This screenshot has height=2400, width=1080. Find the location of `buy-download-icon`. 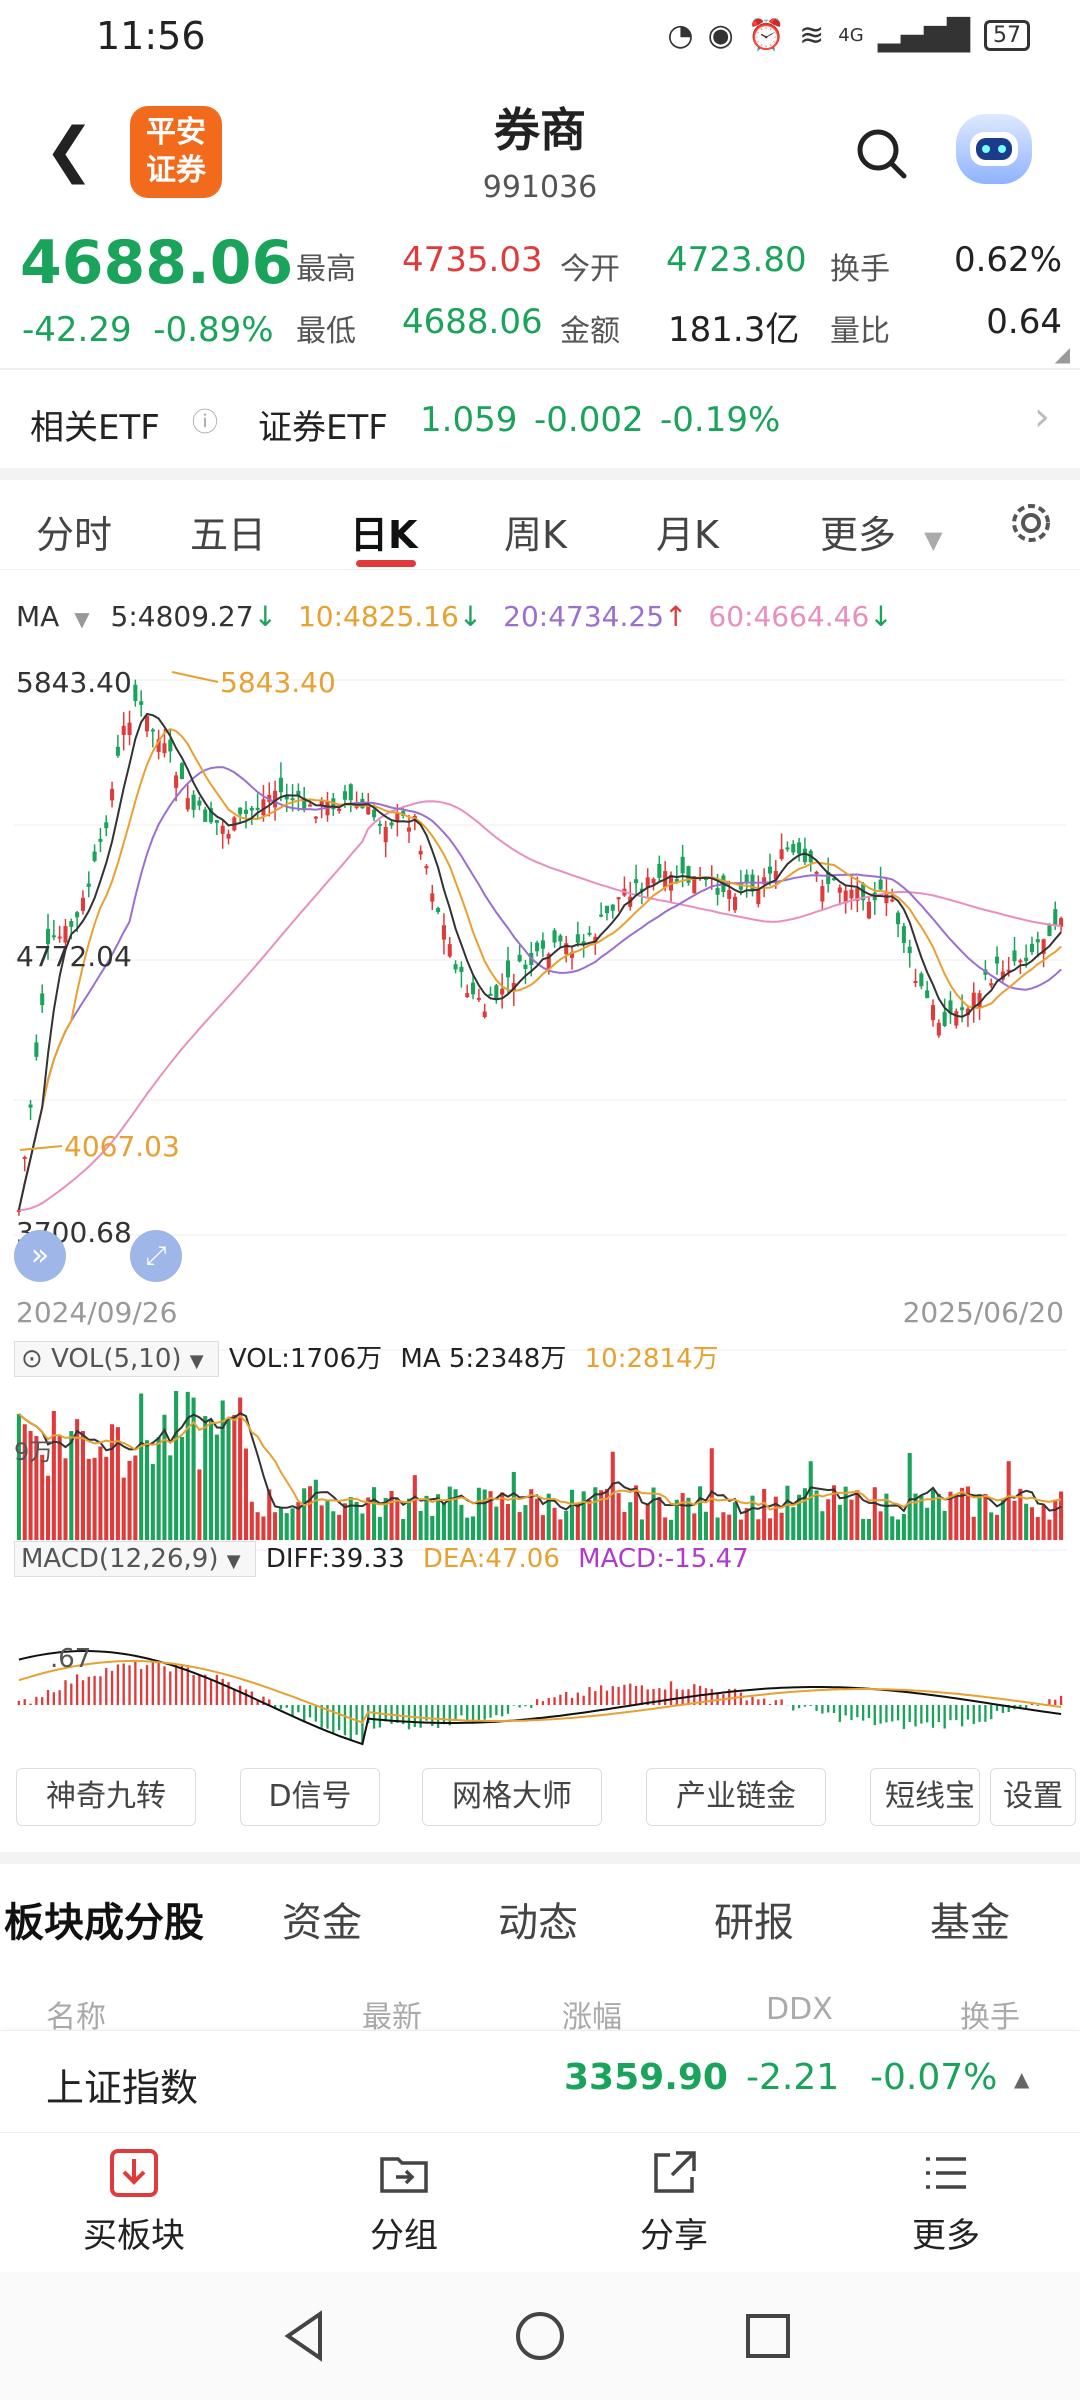

buy-download-icon is located at coordinates (134, 2173).